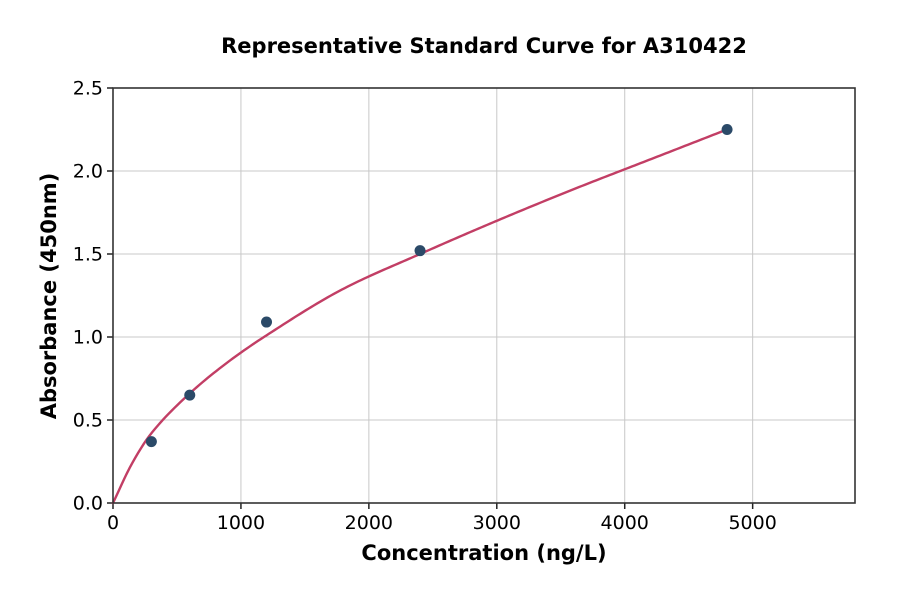 This screenshot has height=594, width=900. Describe the element at coordinates (241, 523) in the screenshot. I see `x-tick-label: 1000` at that location.